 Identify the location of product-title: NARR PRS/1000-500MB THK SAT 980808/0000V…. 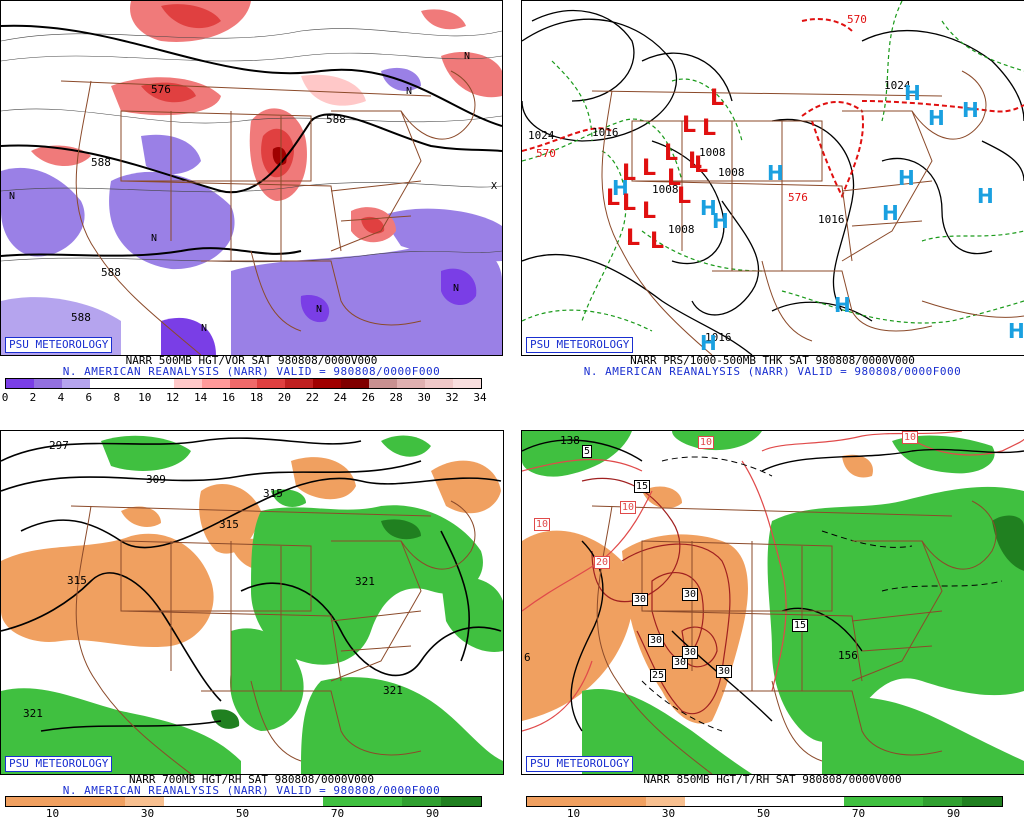
(772, 360).